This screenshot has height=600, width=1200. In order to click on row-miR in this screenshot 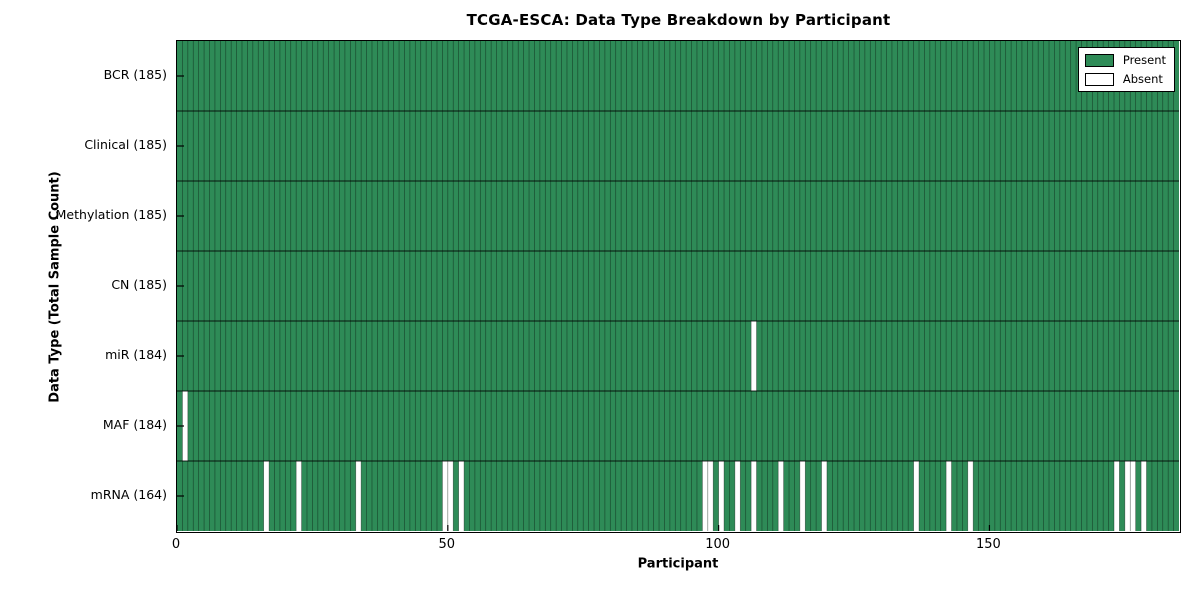, I will do `click(678, 356)`.